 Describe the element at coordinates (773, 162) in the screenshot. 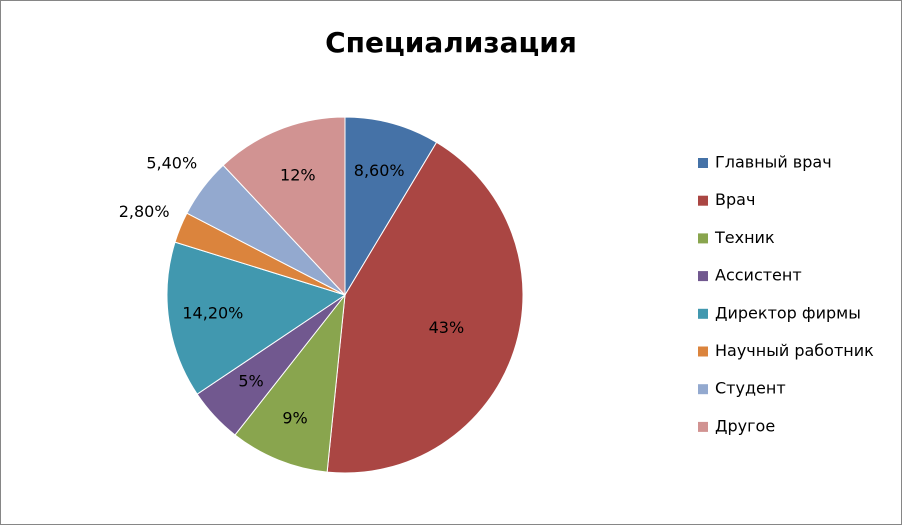

I see `legend-label: Главный врач` at that location.